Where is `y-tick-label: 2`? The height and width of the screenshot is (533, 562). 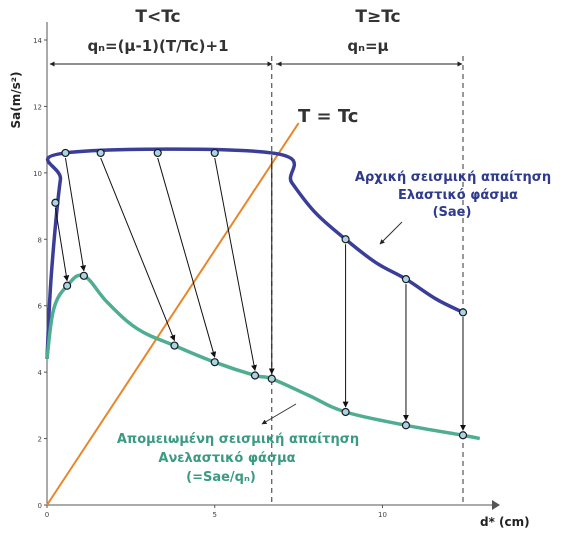
y-tick-label: 2 is located at coordinates (40, 440).